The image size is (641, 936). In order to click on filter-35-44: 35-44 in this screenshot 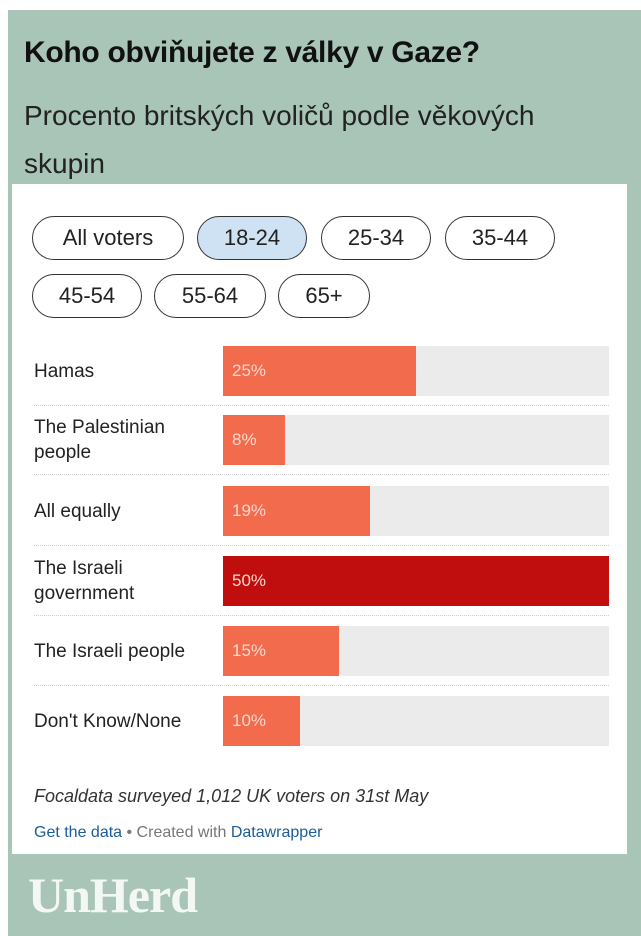, I will do `click(500, 238)`.